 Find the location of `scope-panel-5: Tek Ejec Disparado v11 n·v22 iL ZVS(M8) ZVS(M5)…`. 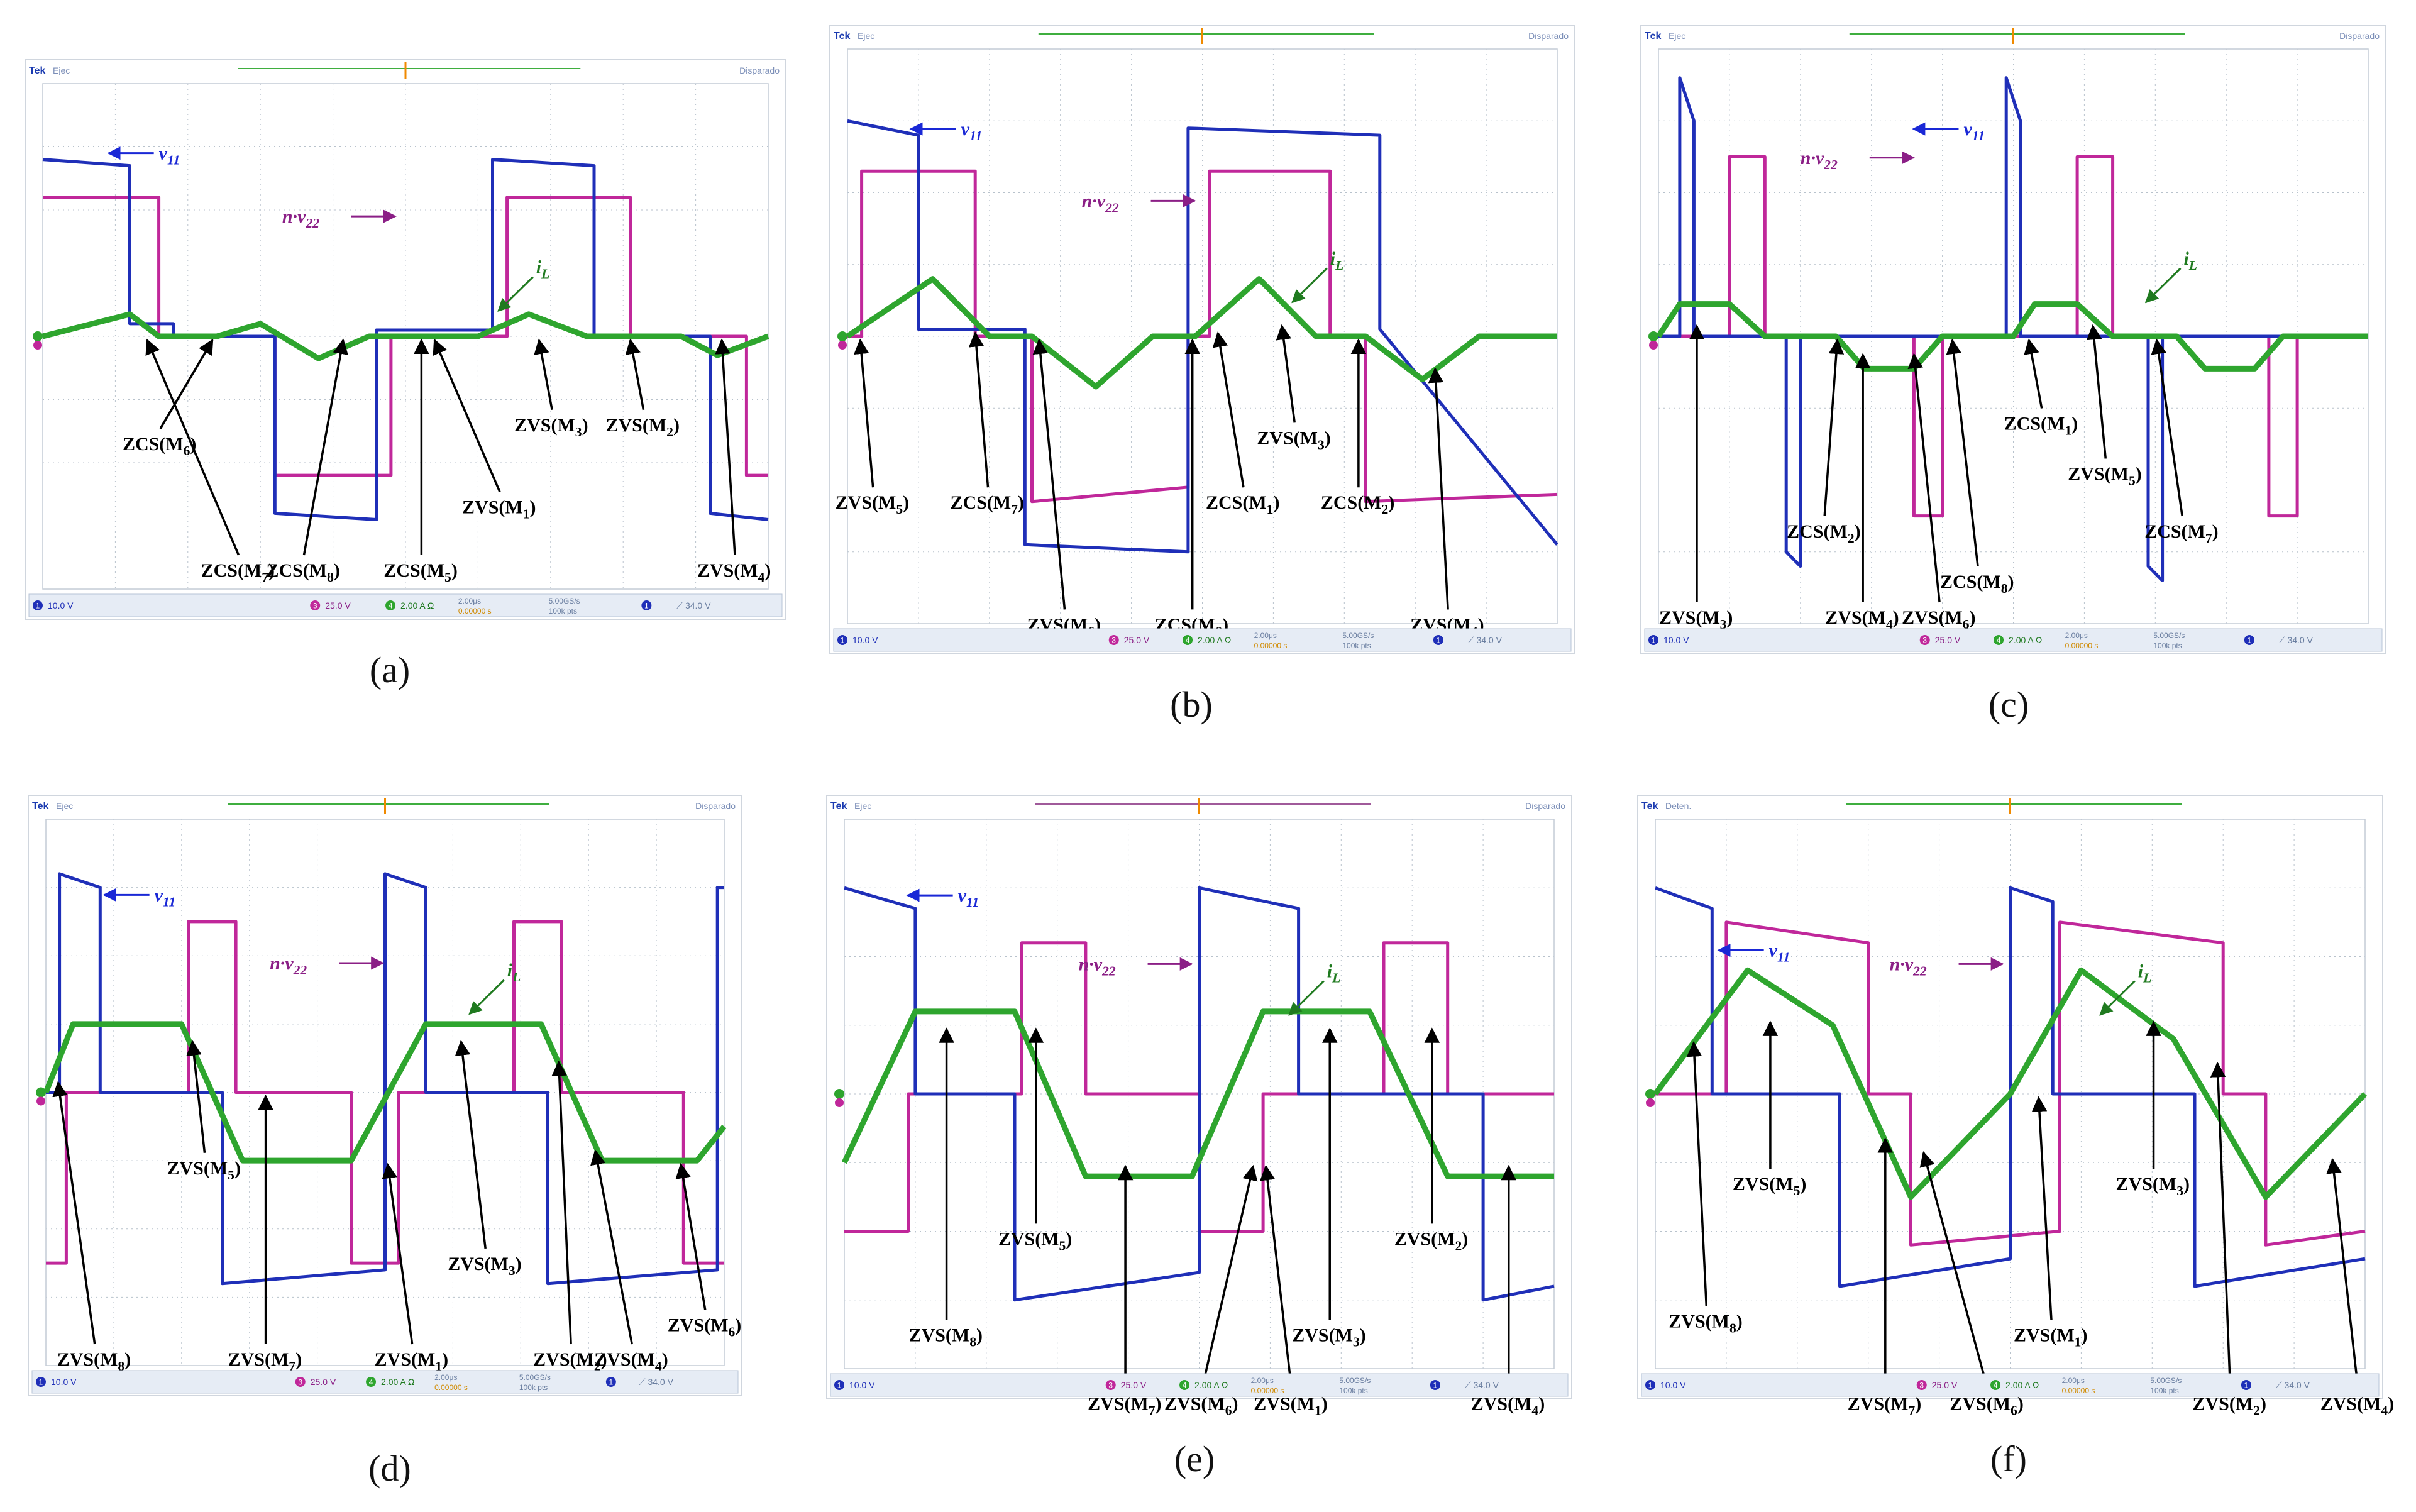

scope-panel-5: Tek Ejec Disparado v11 n·v22 iL ZVS(M8) ZVS(M5)… is located at coordinates (1199, 1106).